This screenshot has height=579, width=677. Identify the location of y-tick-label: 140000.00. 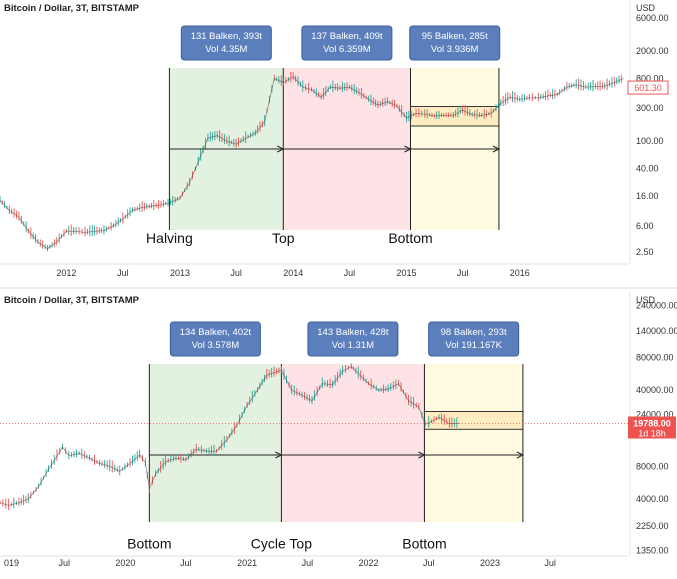
(656, 331).